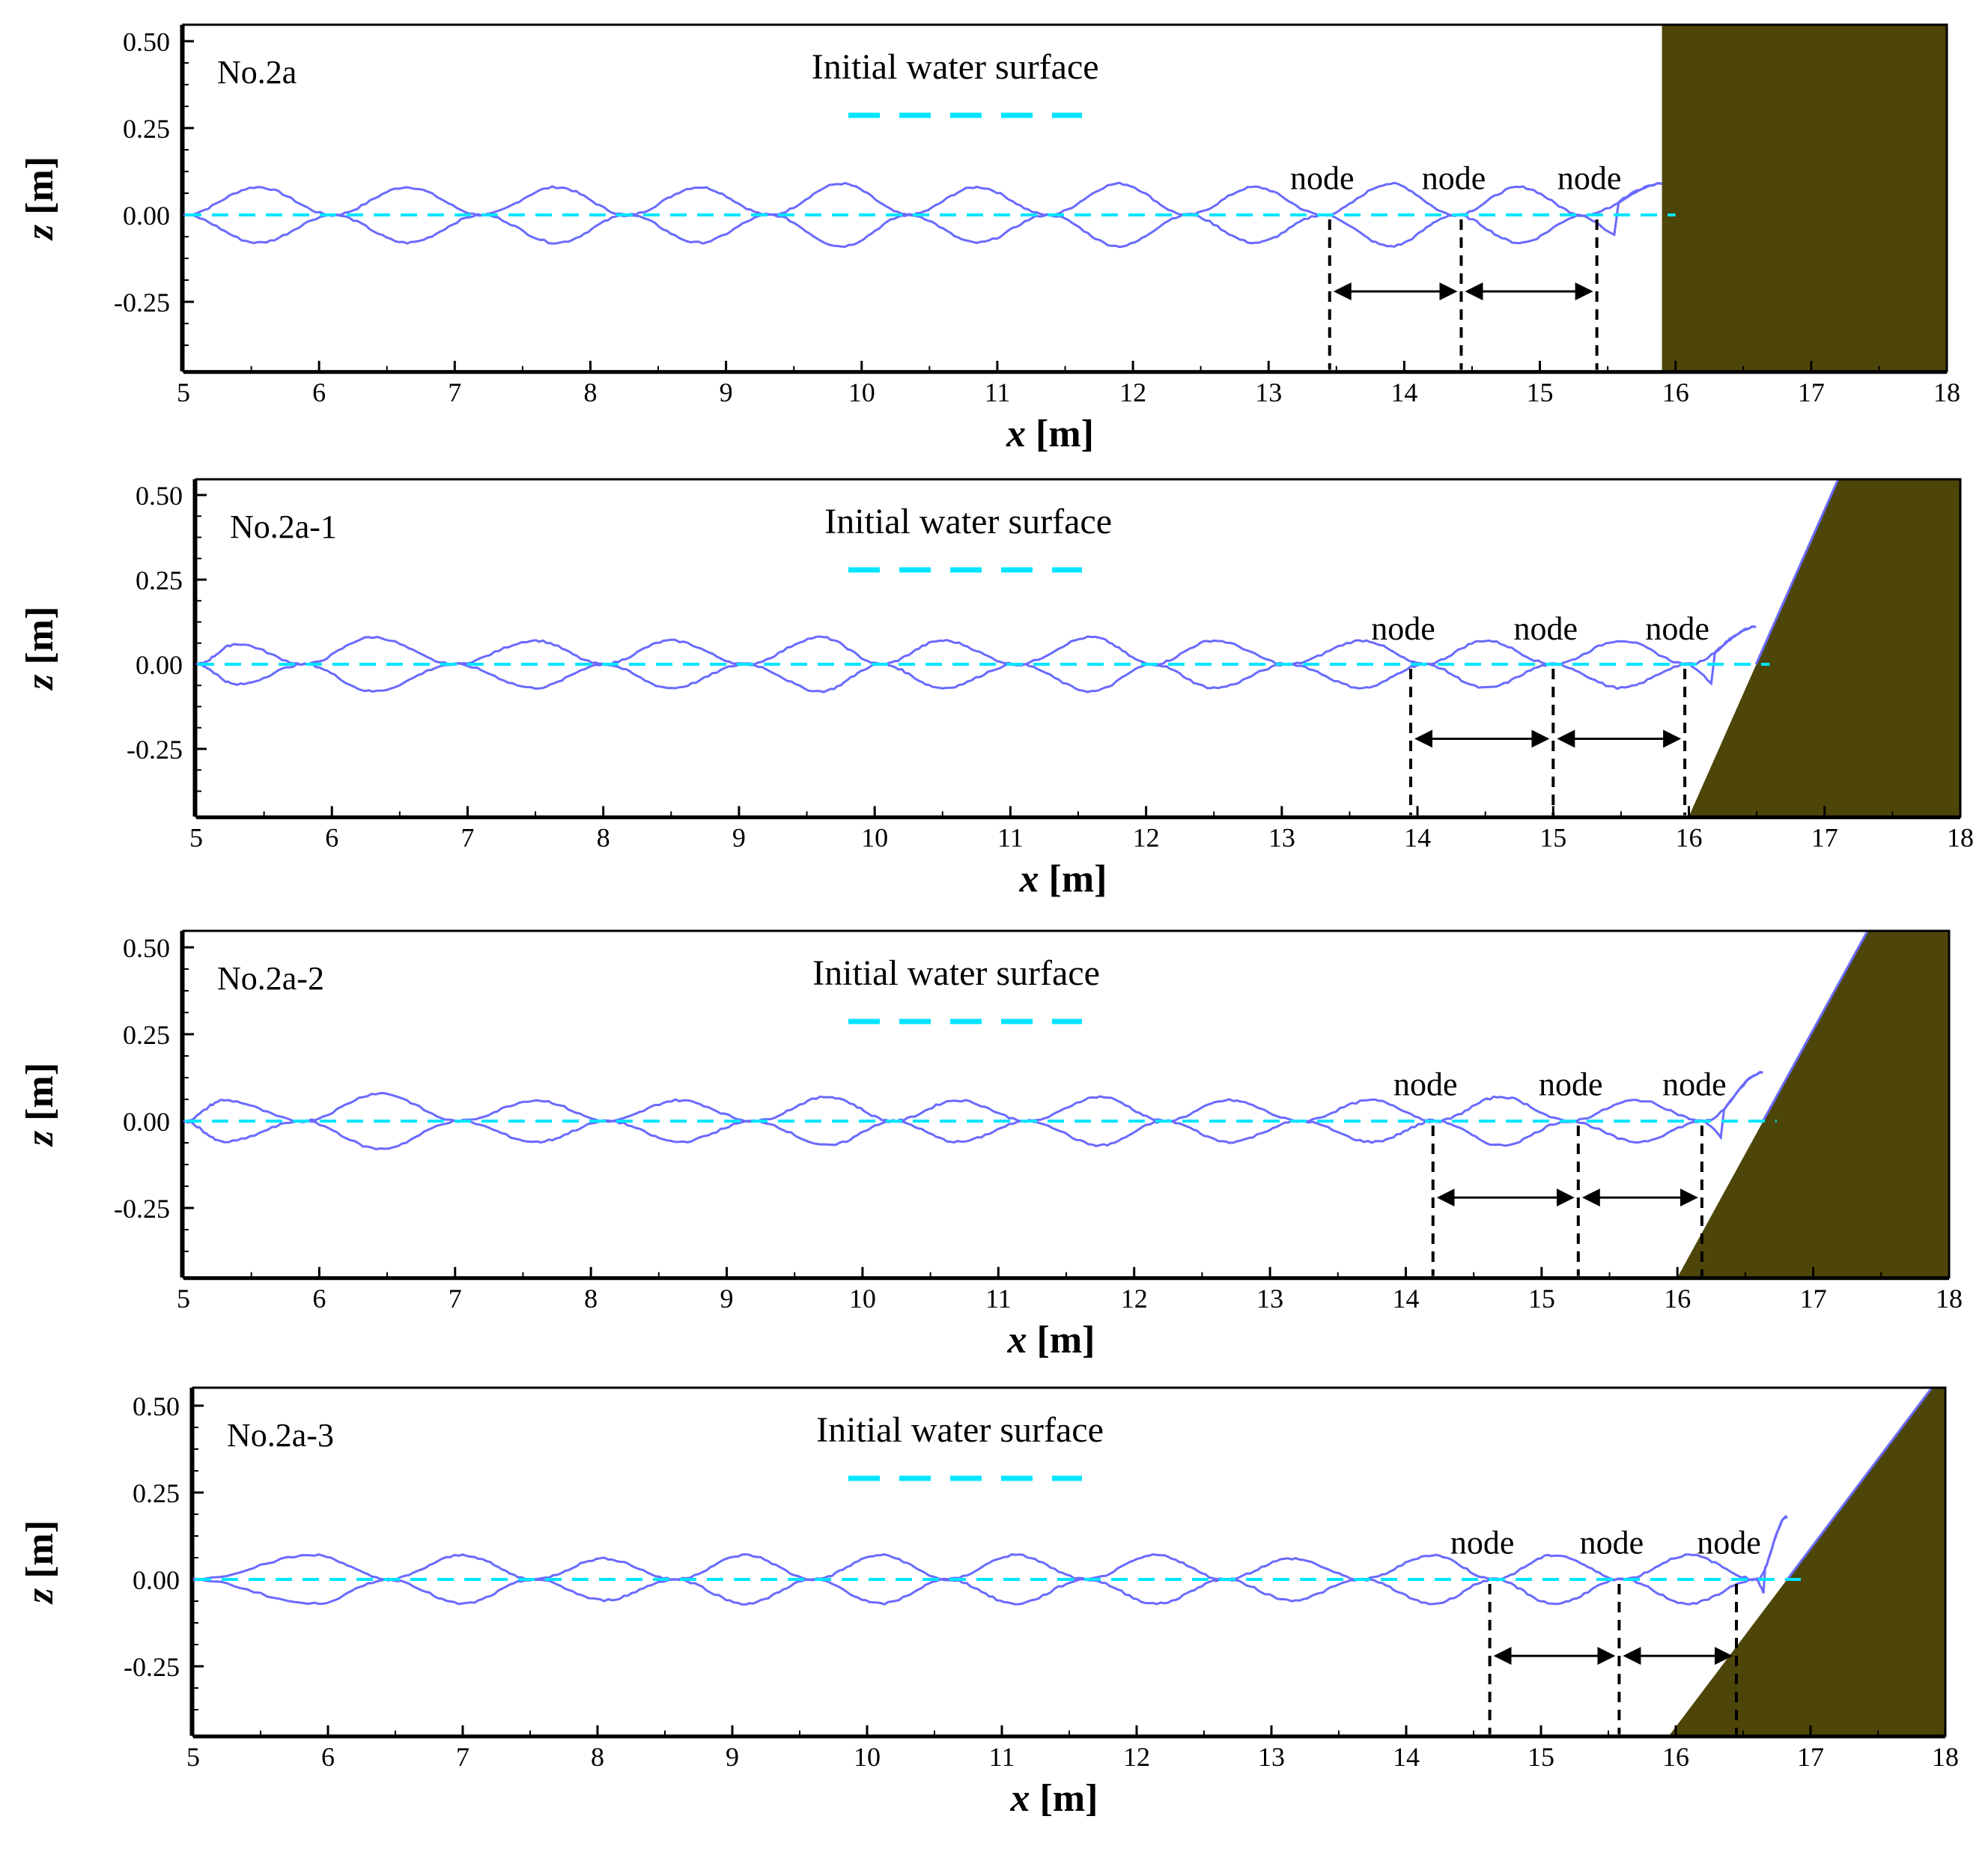 Image resolution: width=1988 pixels, height=1855 pixels. What do you see at coordinates (283, 526) in the screenshot?
I see `panel-label: No.2a-1` at bounding box center [283, 526].